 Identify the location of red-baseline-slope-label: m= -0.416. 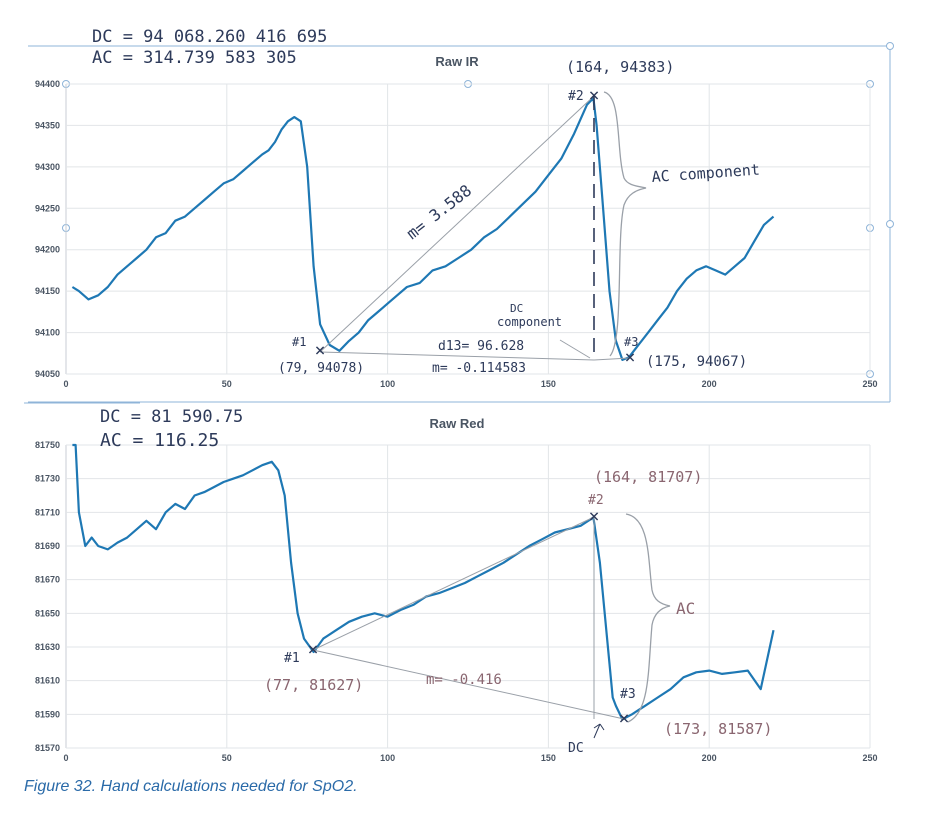
(464, 680).